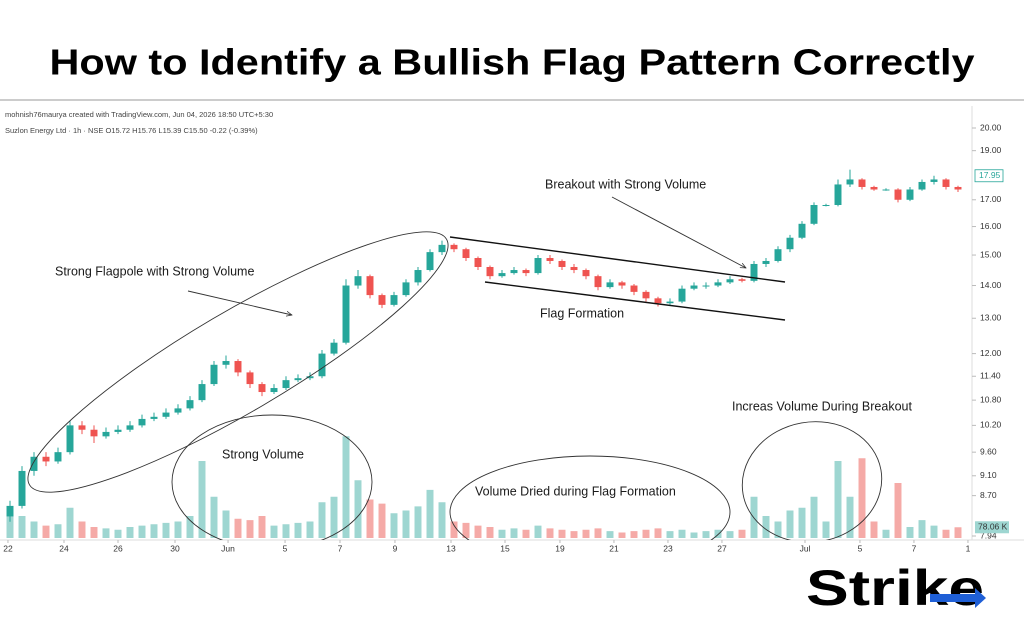 The height and width of the screenshot is (640, 1024). What do you see at coordinates (991, 318) in the screenshot?
I see `y-tick-label: 13.00` at bounding box center [991, 318].